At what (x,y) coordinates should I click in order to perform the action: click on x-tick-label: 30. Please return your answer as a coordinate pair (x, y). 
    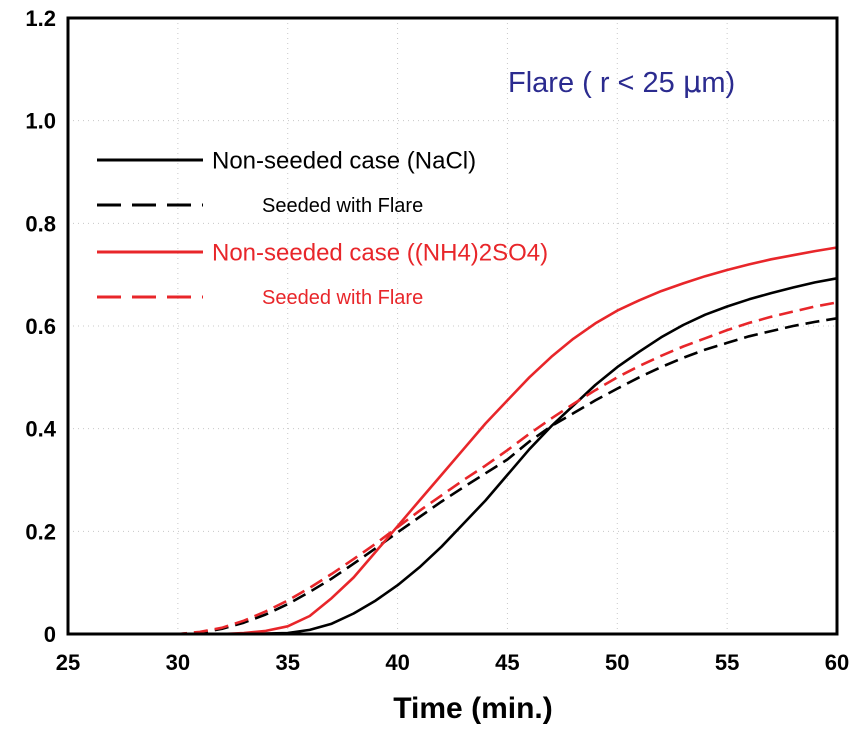
    Looking at the image, I should click on (178, 662).